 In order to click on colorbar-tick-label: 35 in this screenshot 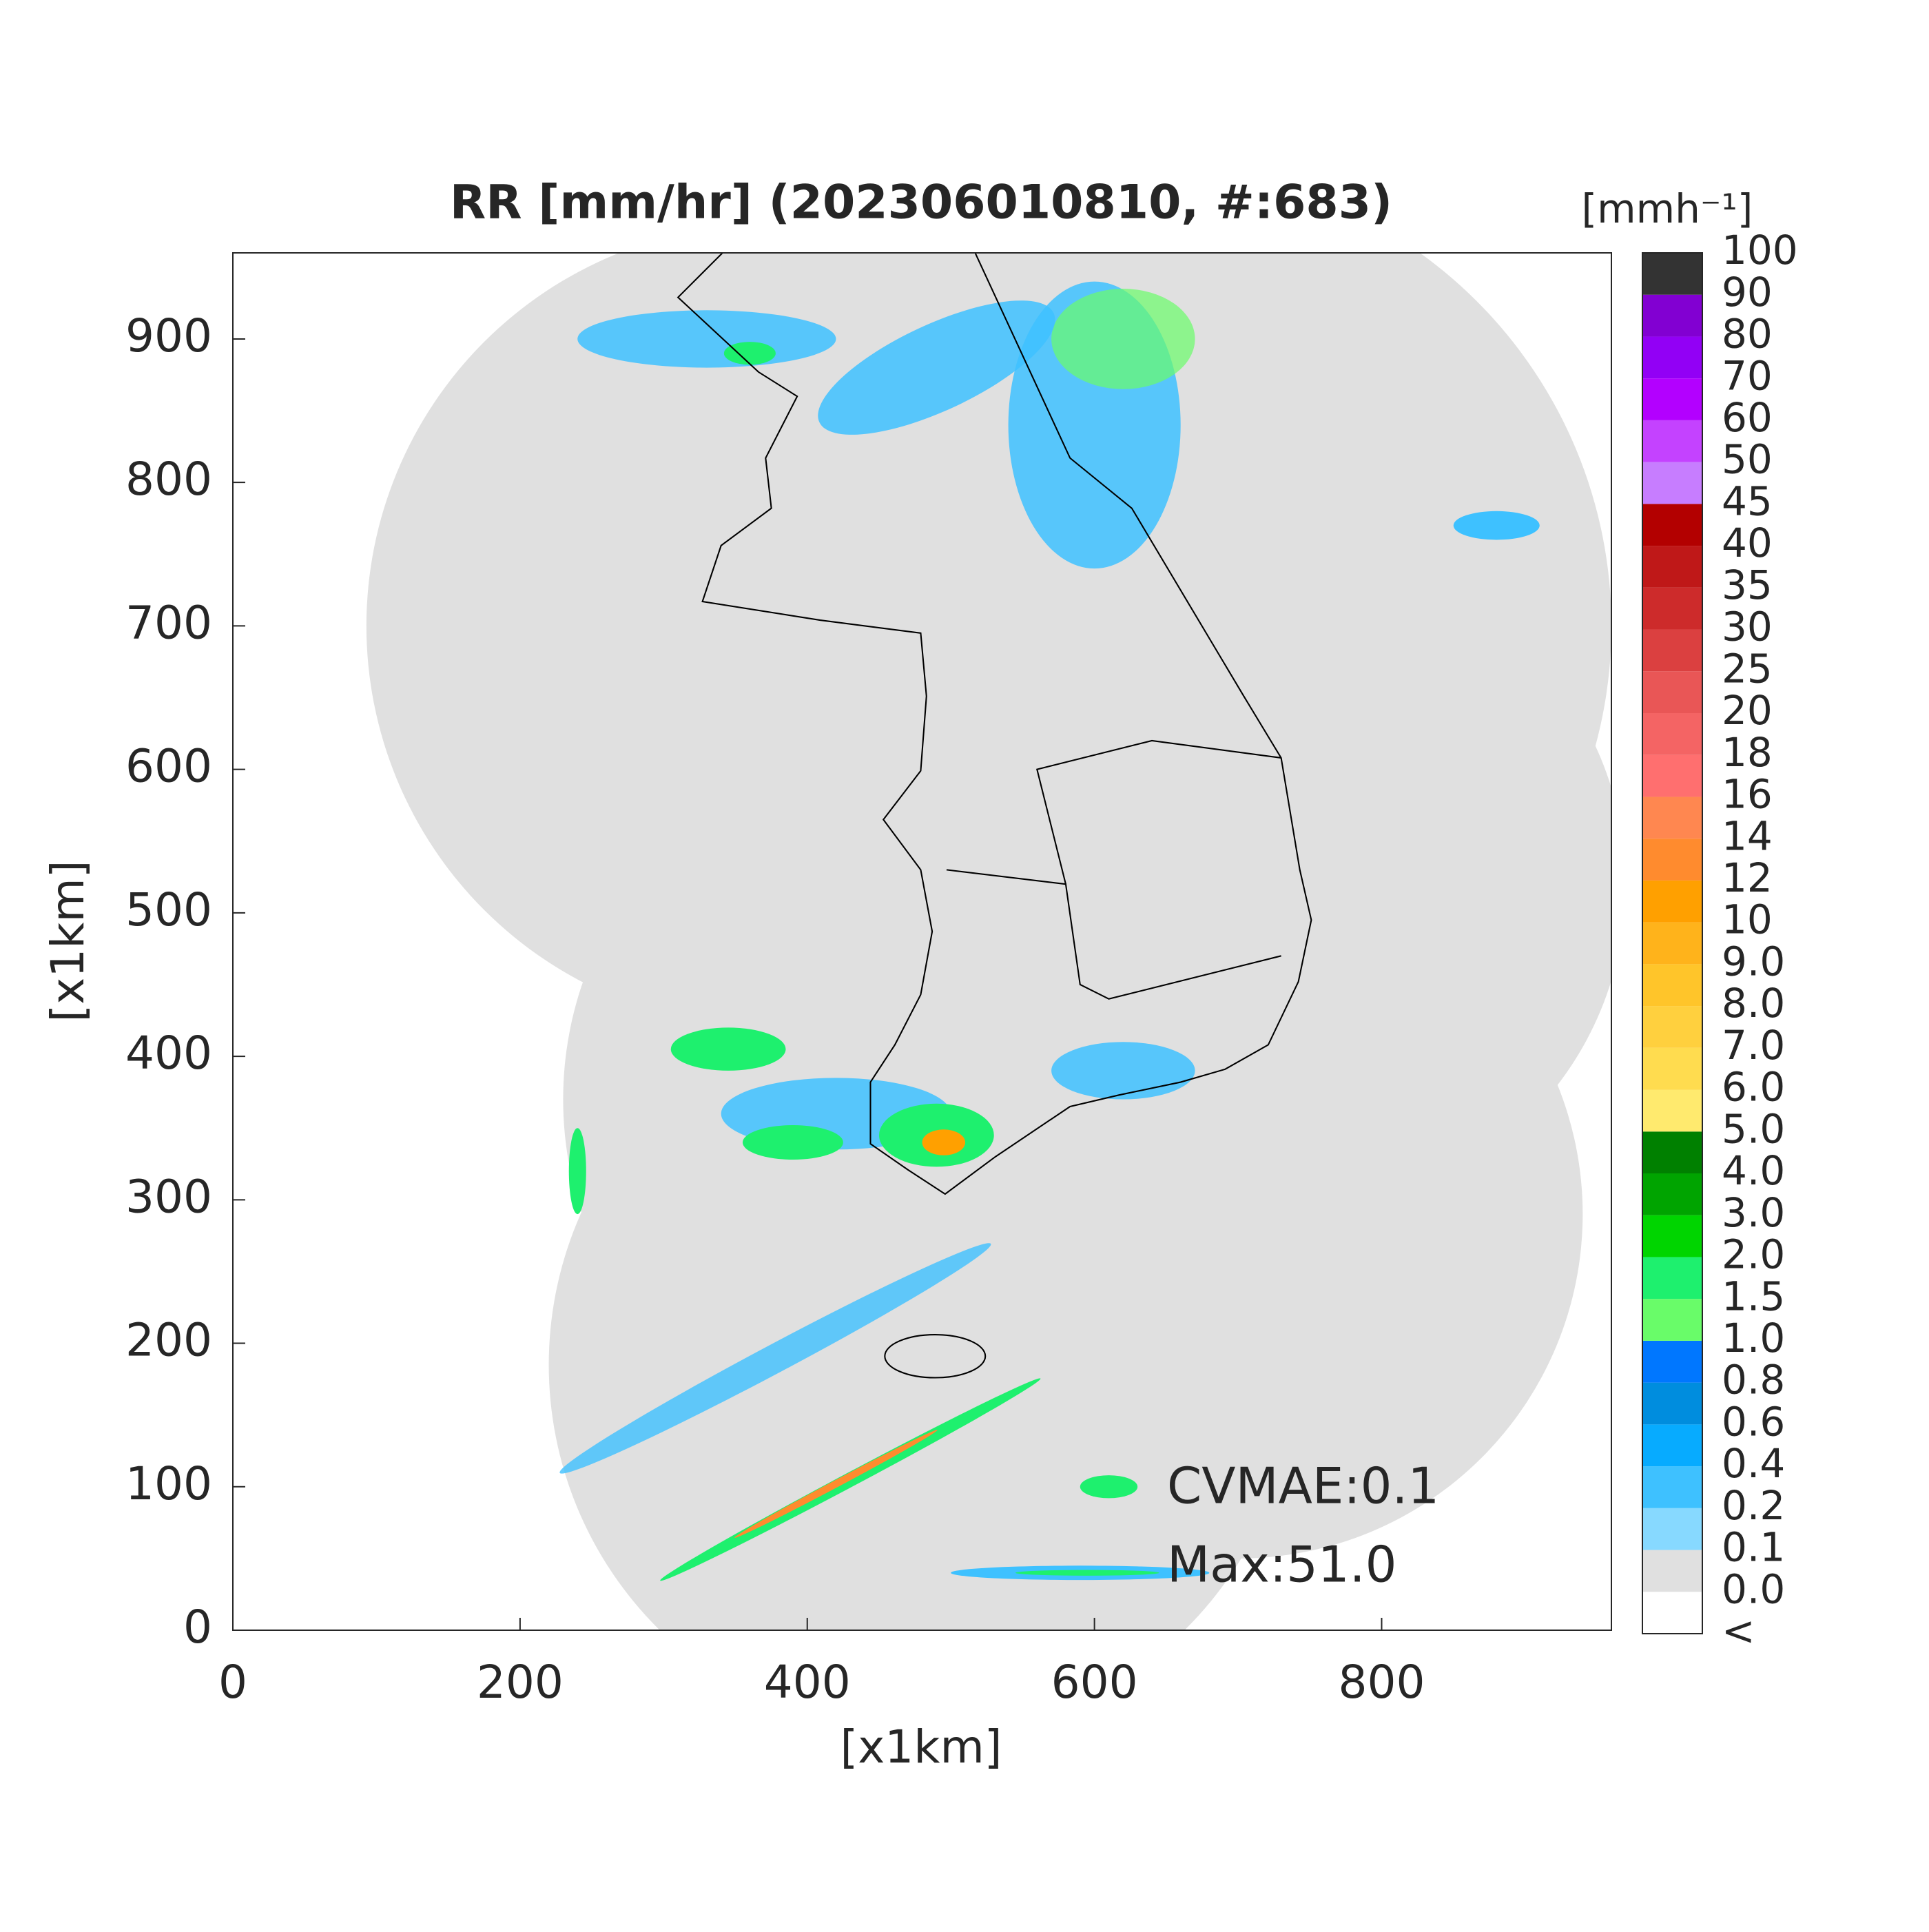, I will do `click(1747, 585)`.